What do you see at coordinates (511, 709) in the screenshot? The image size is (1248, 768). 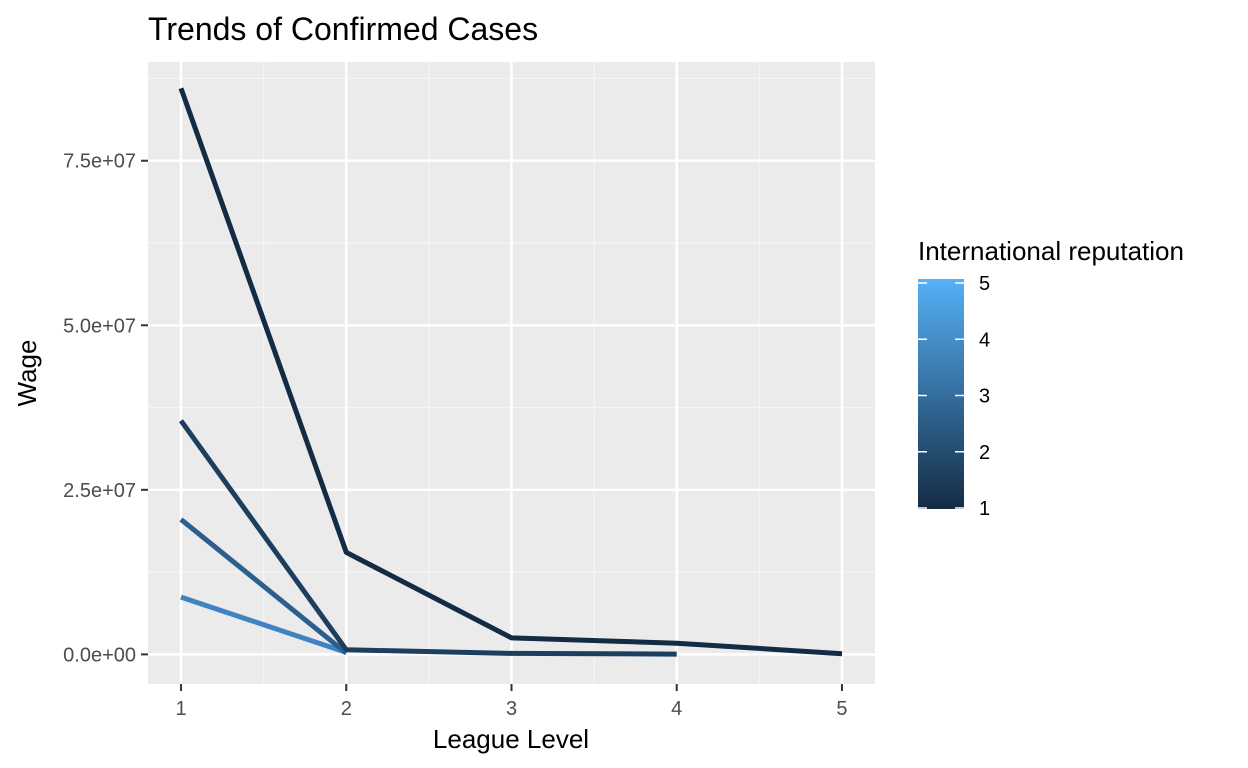 I see `x-tick-label: 3` at bounding box center [511, 709].